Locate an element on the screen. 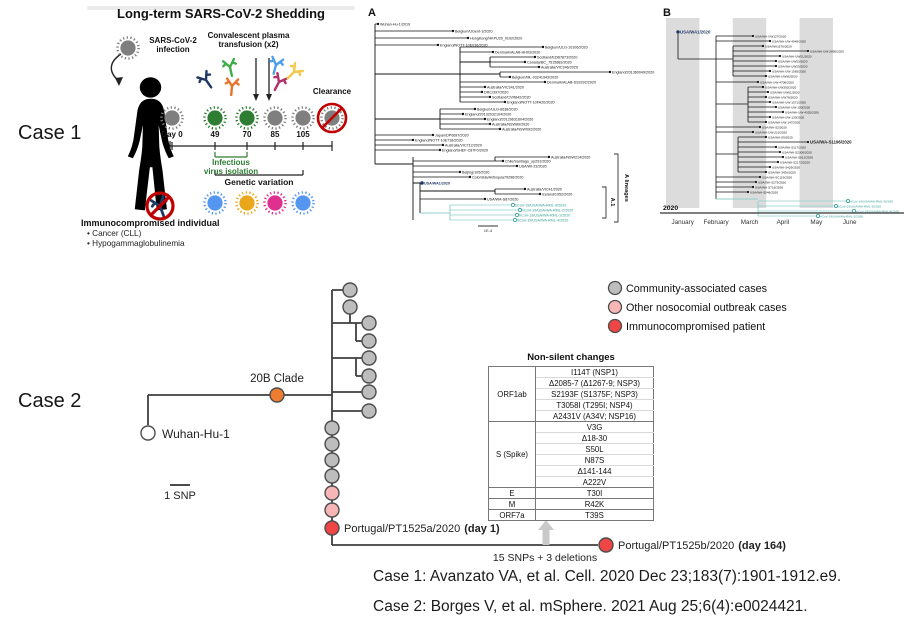 Image resolution: width=913 pixels, height=625 pixels. phylo-tip: USA/WA1576/2020 is located at coordinates (762, 46).